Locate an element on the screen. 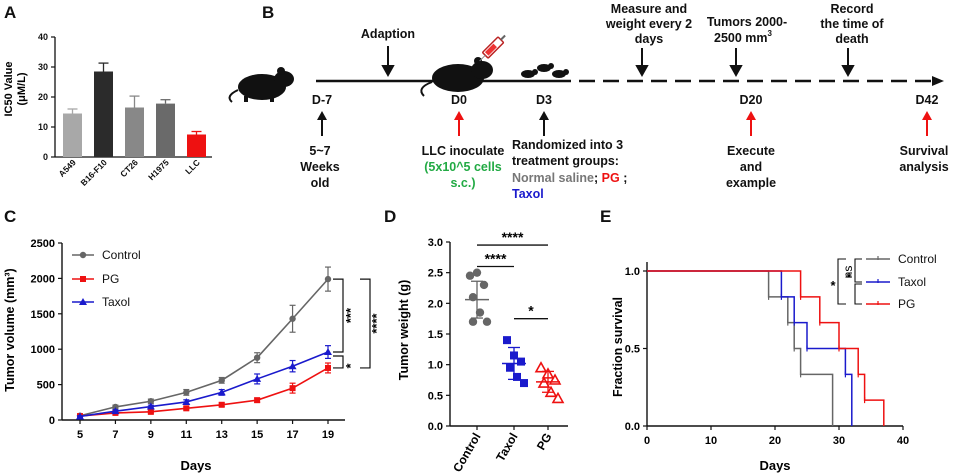 This screenshot has width=955, height=476. survival-ytick-label: 0.5 is located at coordinates (632, 350).